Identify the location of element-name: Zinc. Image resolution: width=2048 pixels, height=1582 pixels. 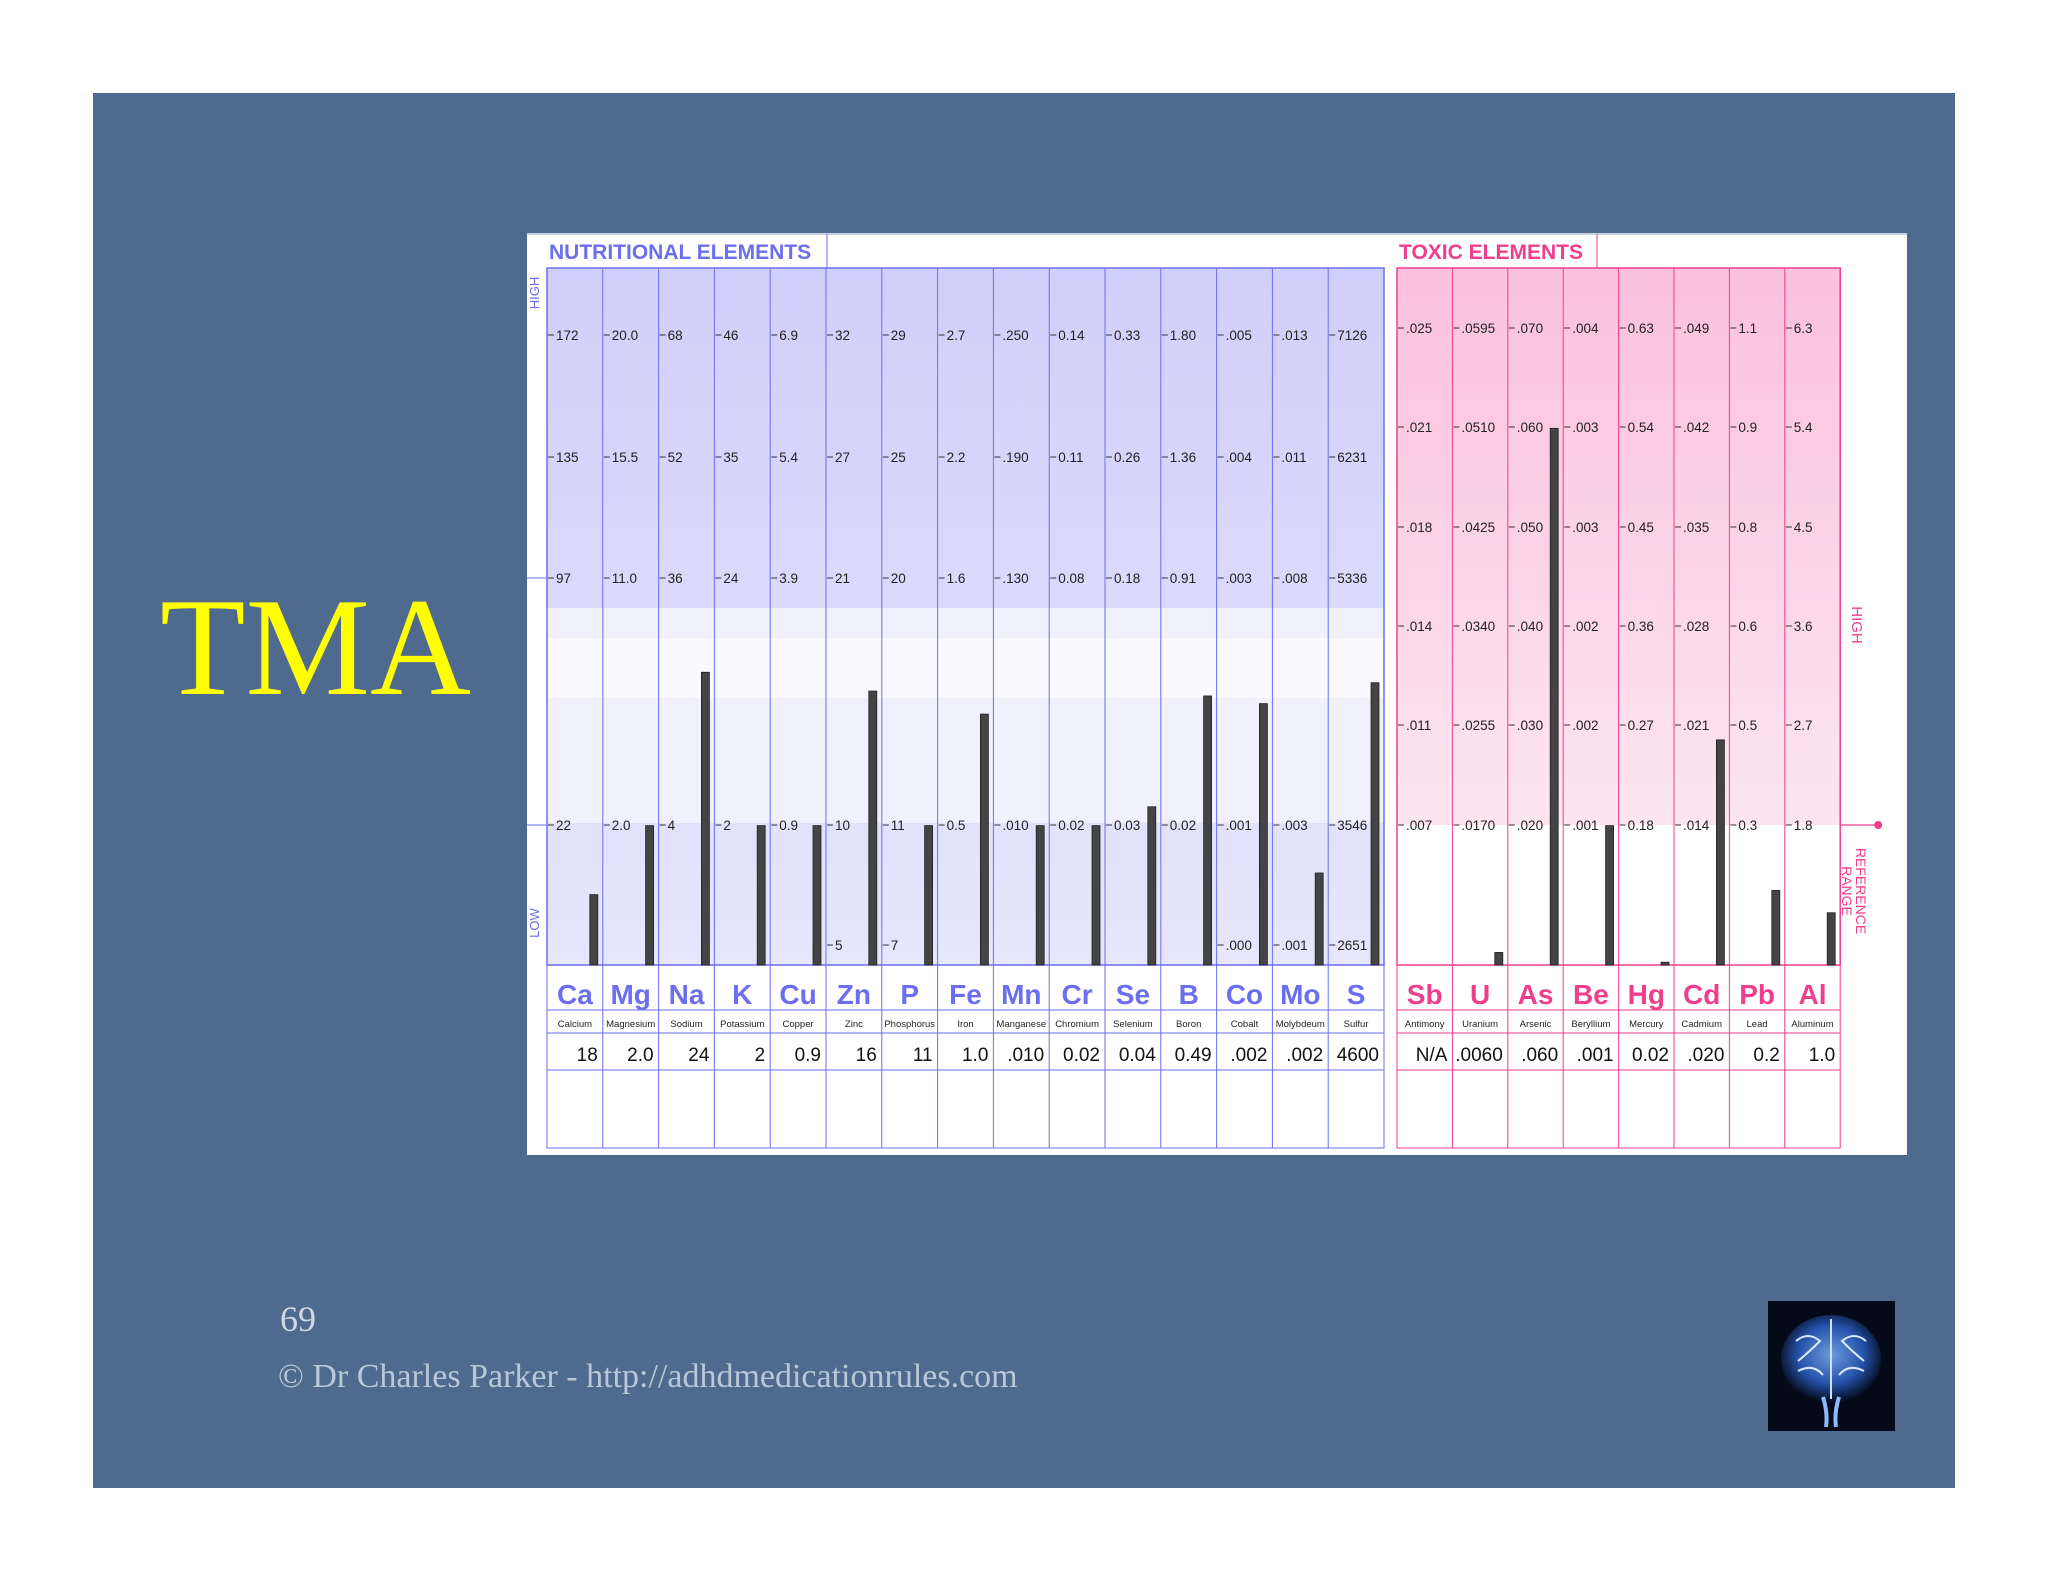
(854, 1024).